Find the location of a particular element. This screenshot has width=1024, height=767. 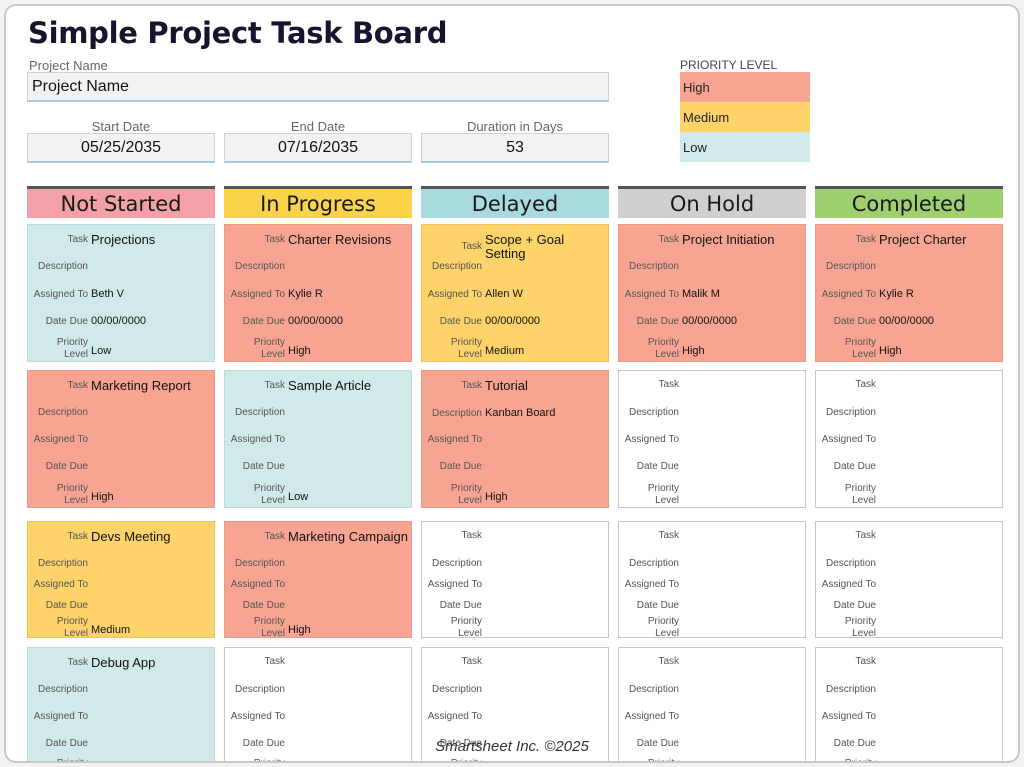

card-row-assigned-to: Assigned To Malik M is located at coordinates (712, 294).